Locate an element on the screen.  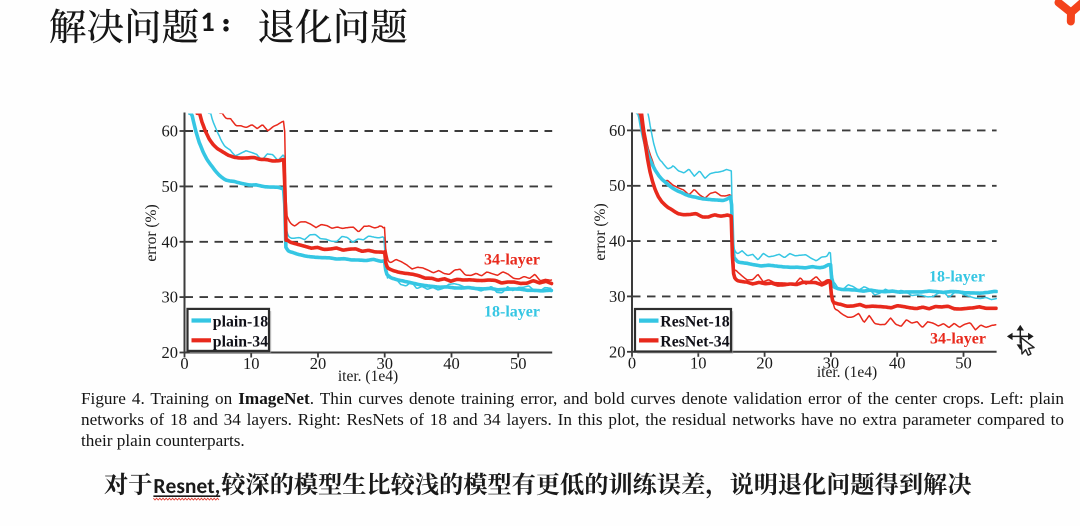
svg-text: plain-34 is located at coordinates (240, 341).